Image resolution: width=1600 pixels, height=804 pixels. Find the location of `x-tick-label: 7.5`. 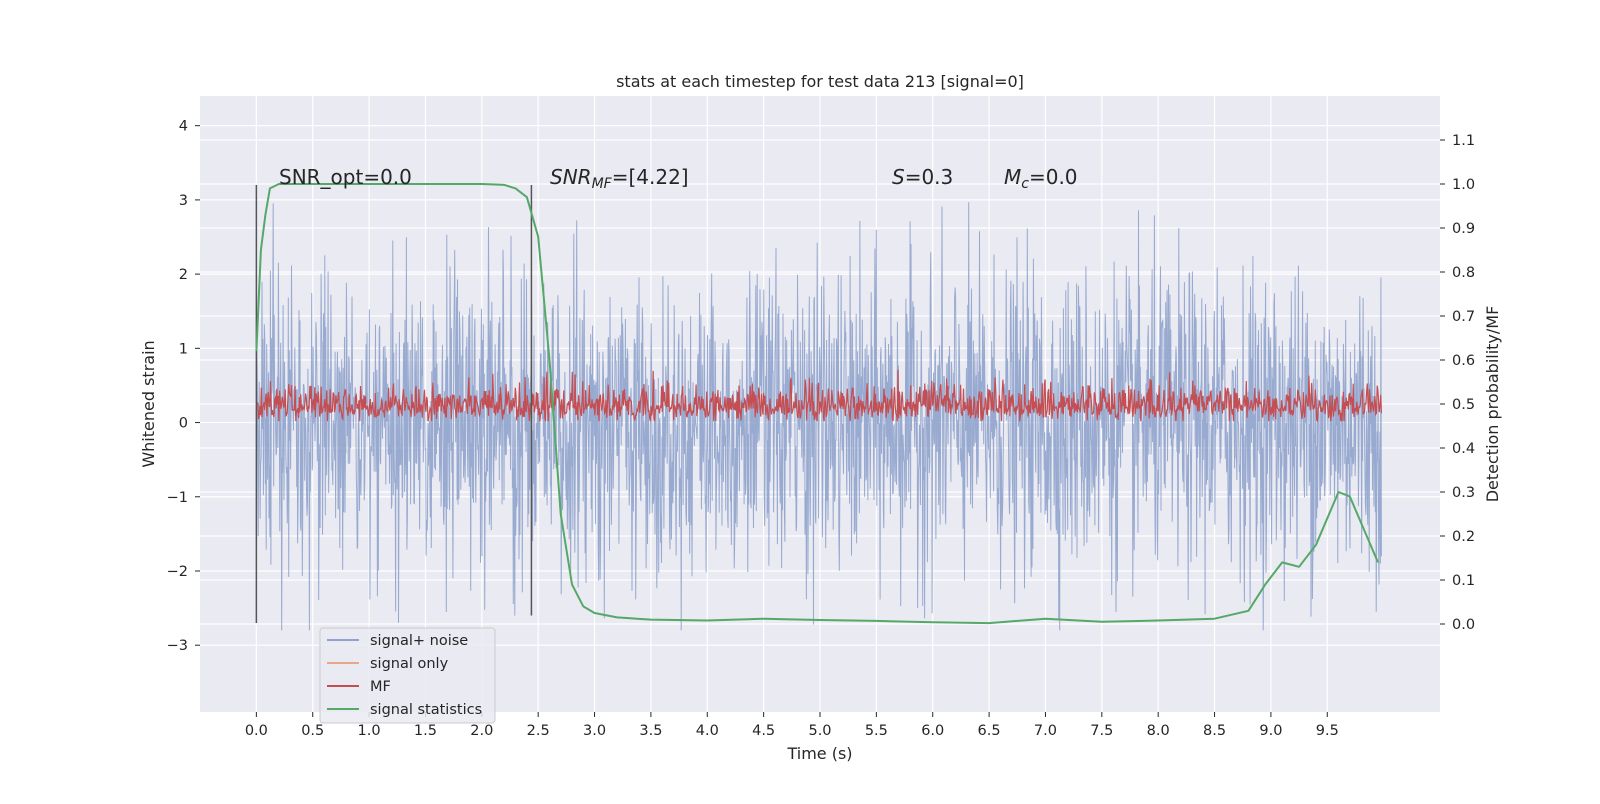

x-tick-label: 7.5 is located at coordinates (1101, 731).